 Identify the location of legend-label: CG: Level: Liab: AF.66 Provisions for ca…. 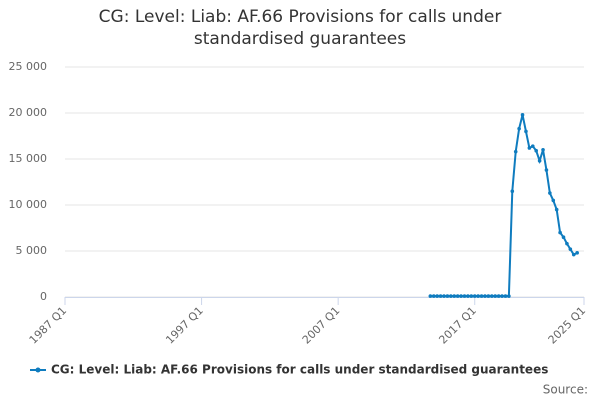
(299, 370).